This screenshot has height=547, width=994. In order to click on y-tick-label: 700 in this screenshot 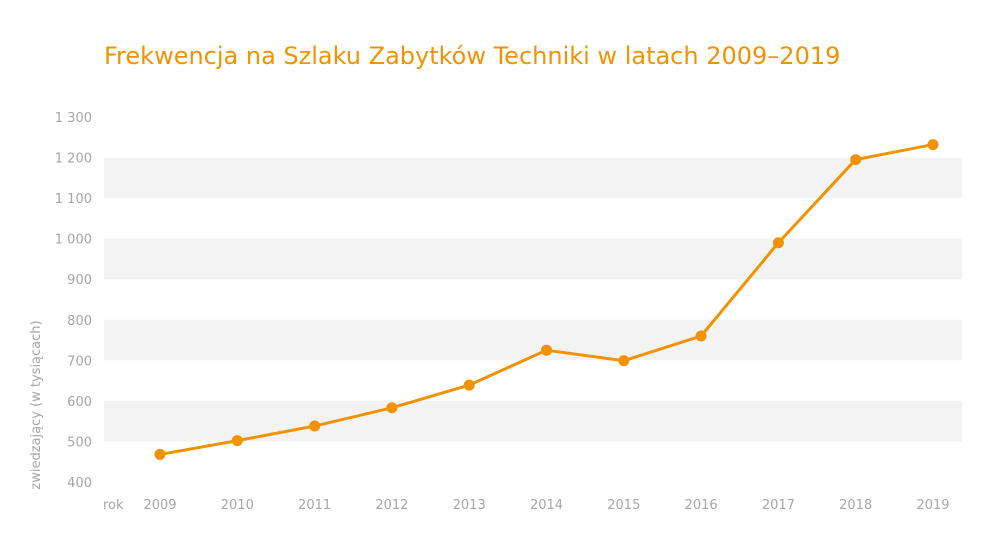, I will do `click(79, 361)`.